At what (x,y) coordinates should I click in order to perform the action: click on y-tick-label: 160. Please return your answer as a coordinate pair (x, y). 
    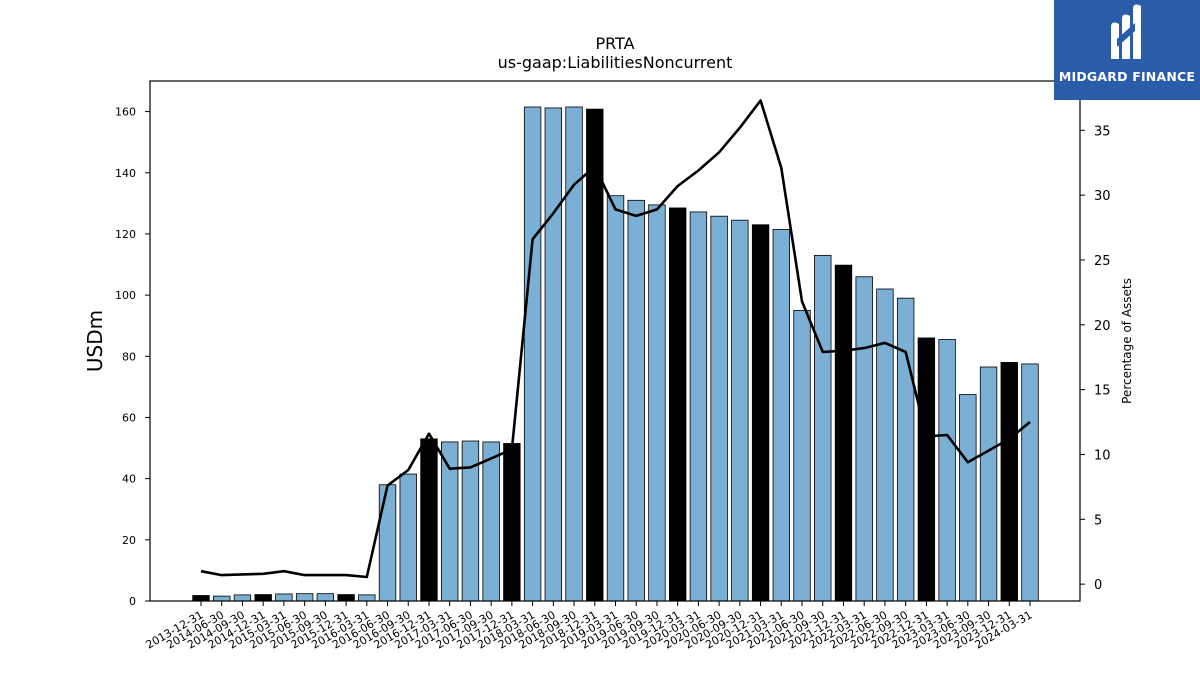
    Looking at the image, I should click on (125, 112).